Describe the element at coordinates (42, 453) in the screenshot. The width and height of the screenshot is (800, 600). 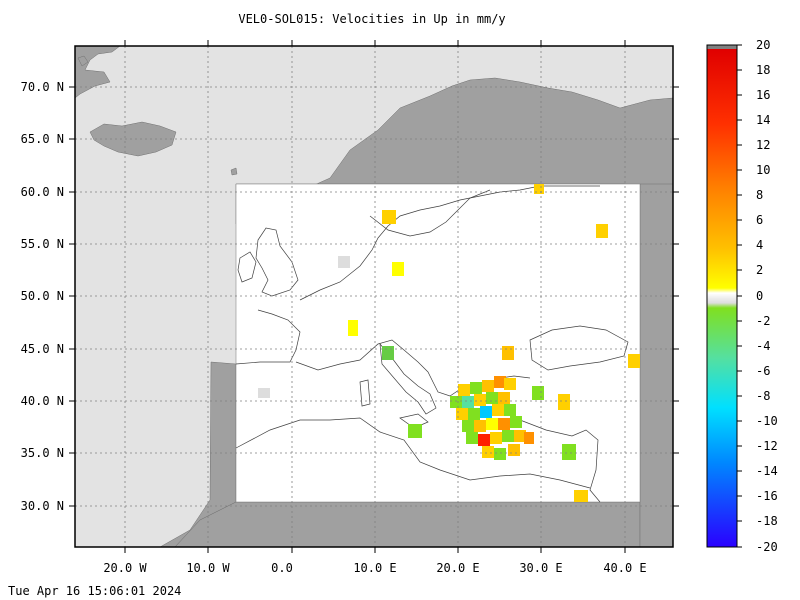
I see `lat-label: 35.0 N` at that location.